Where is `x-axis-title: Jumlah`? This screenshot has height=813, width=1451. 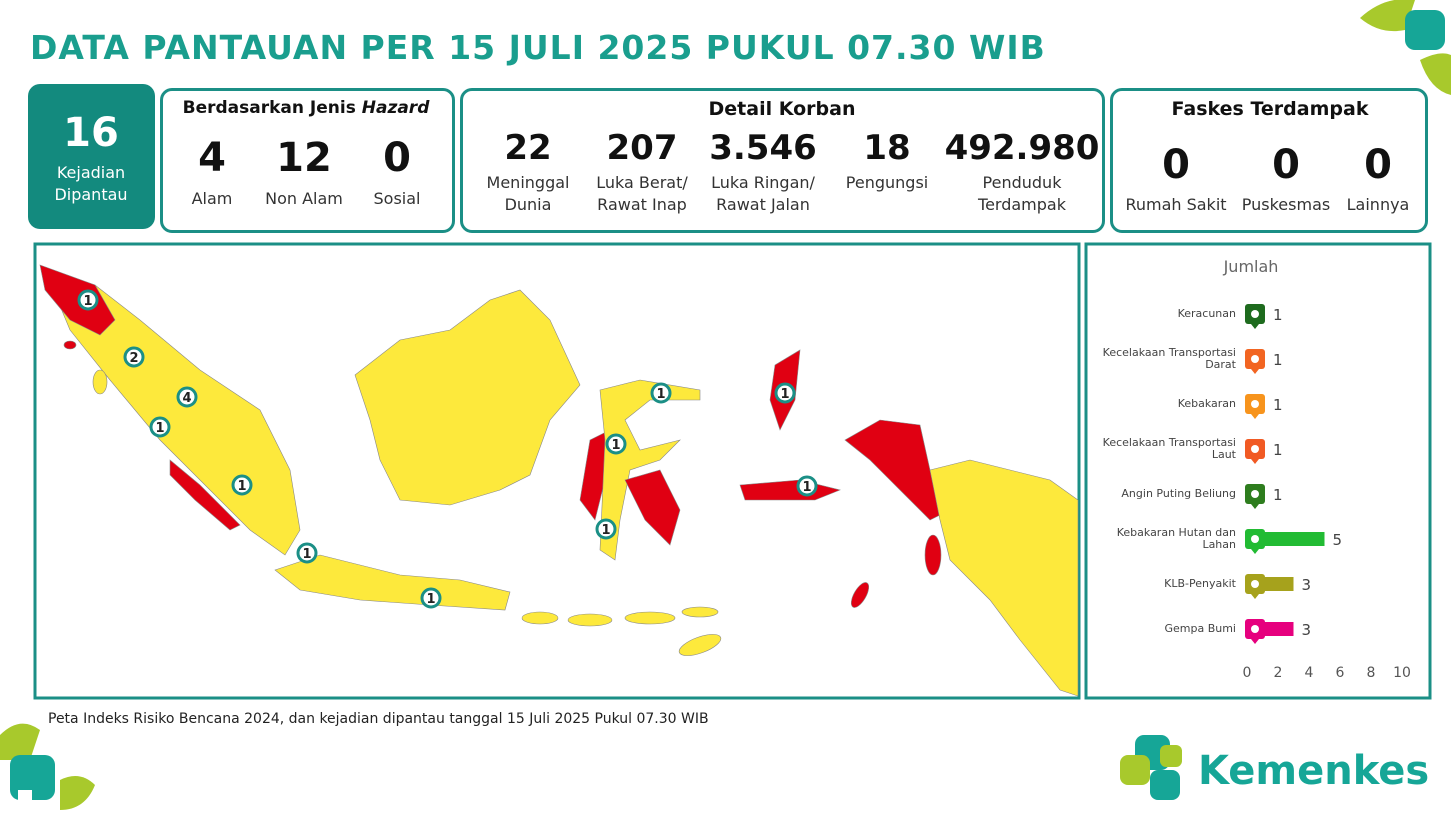 x-axis-title: Jumlah is located at coordinates (1251, 266).